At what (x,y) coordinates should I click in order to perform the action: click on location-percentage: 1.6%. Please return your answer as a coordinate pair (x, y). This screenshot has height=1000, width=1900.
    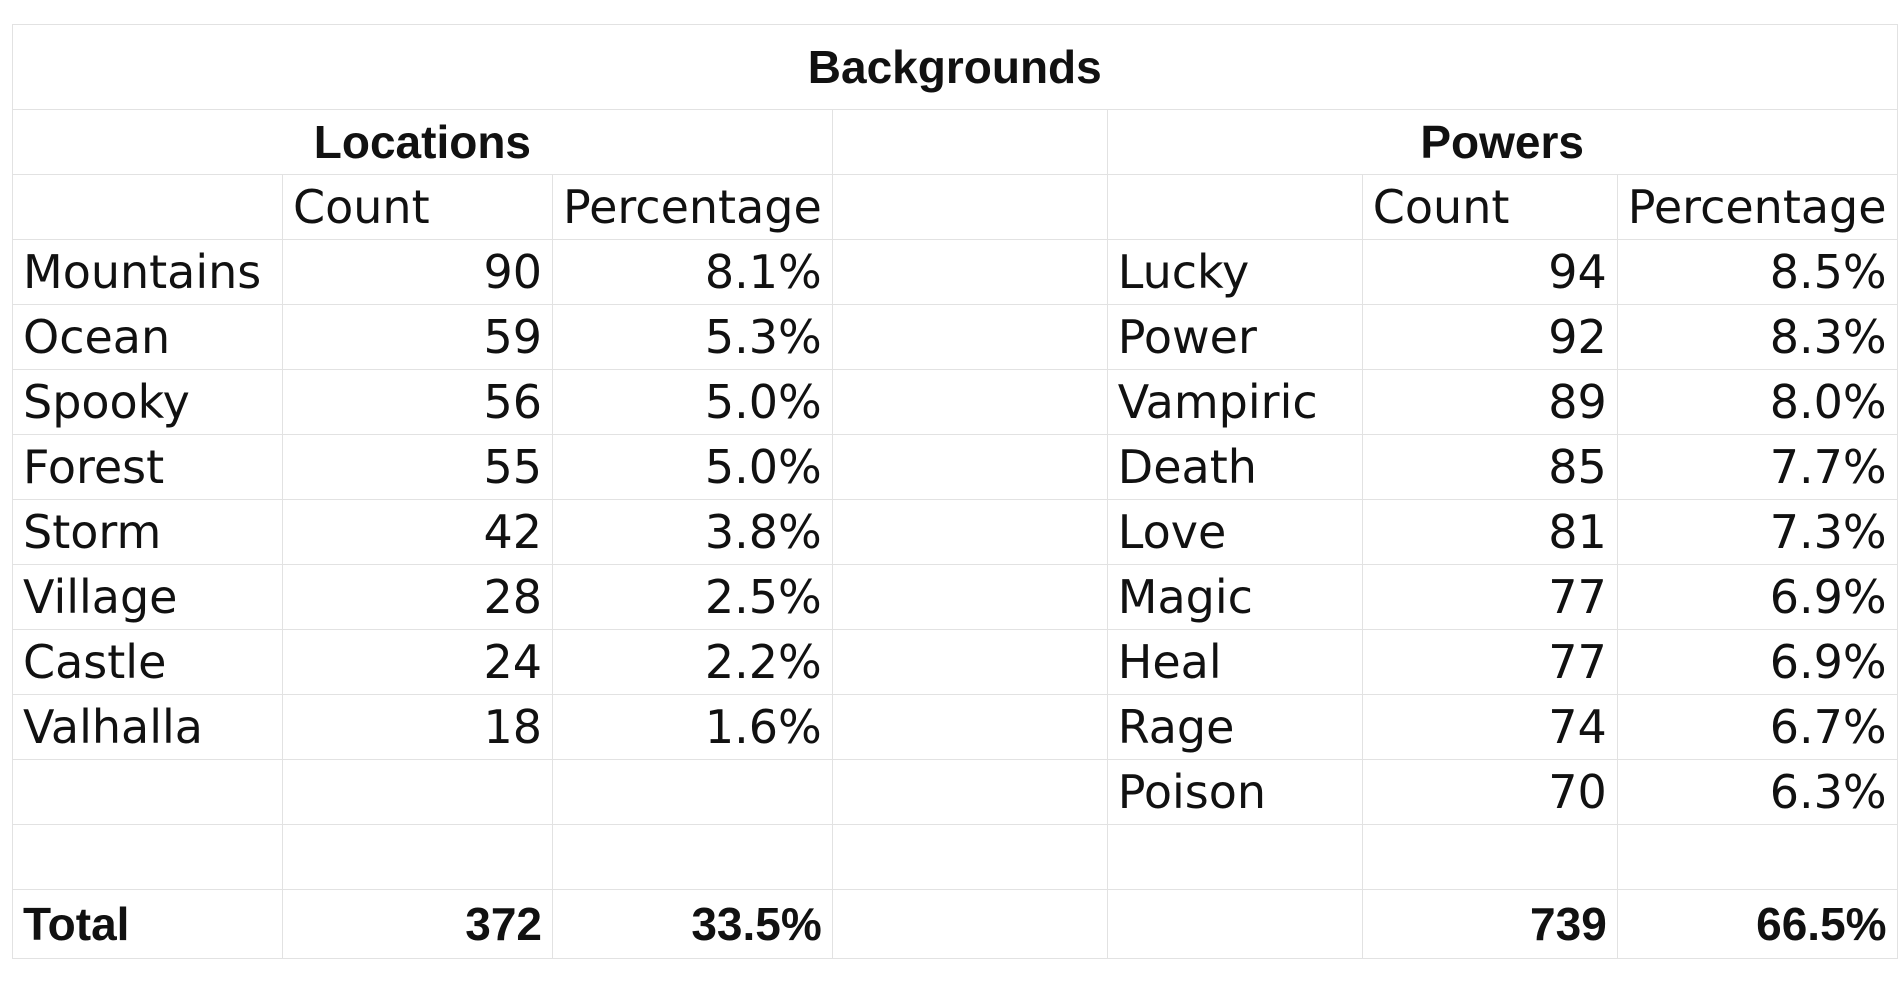
    Looking at the image, I should click on (692, 727).